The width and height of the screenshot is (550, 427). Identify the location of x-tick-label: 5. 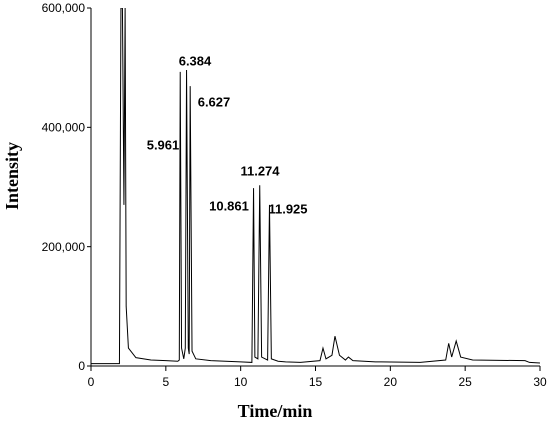
(165, 382).